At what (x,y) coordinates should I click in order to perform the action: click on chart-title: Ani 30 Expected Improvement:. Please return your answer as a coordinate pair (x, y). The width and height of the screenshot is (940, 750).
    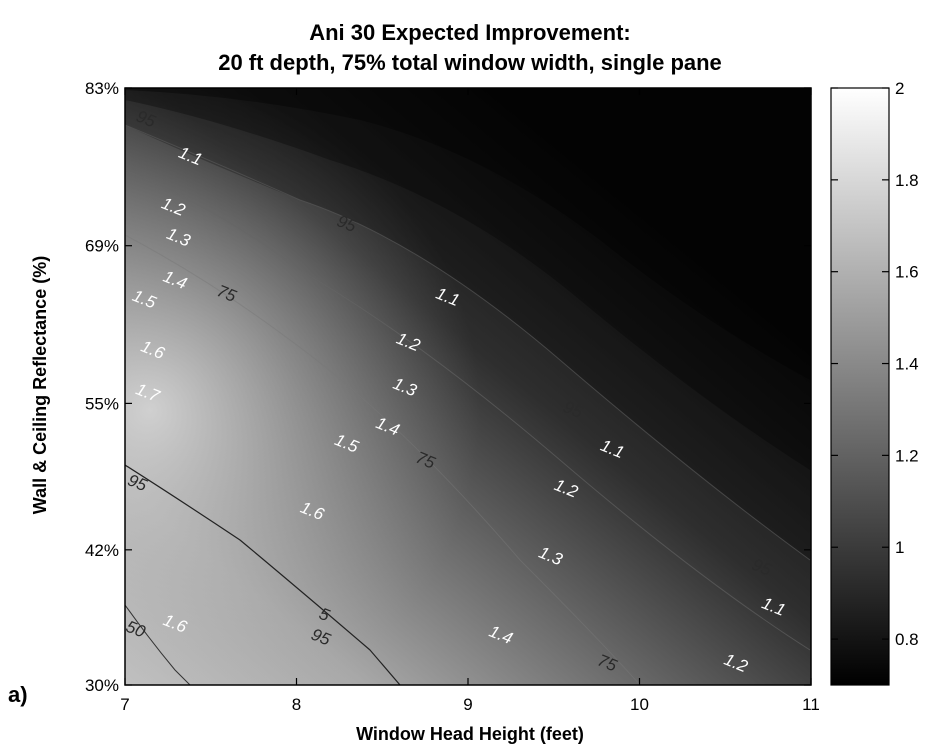
    Looking at the image, I should click on (470, 32).